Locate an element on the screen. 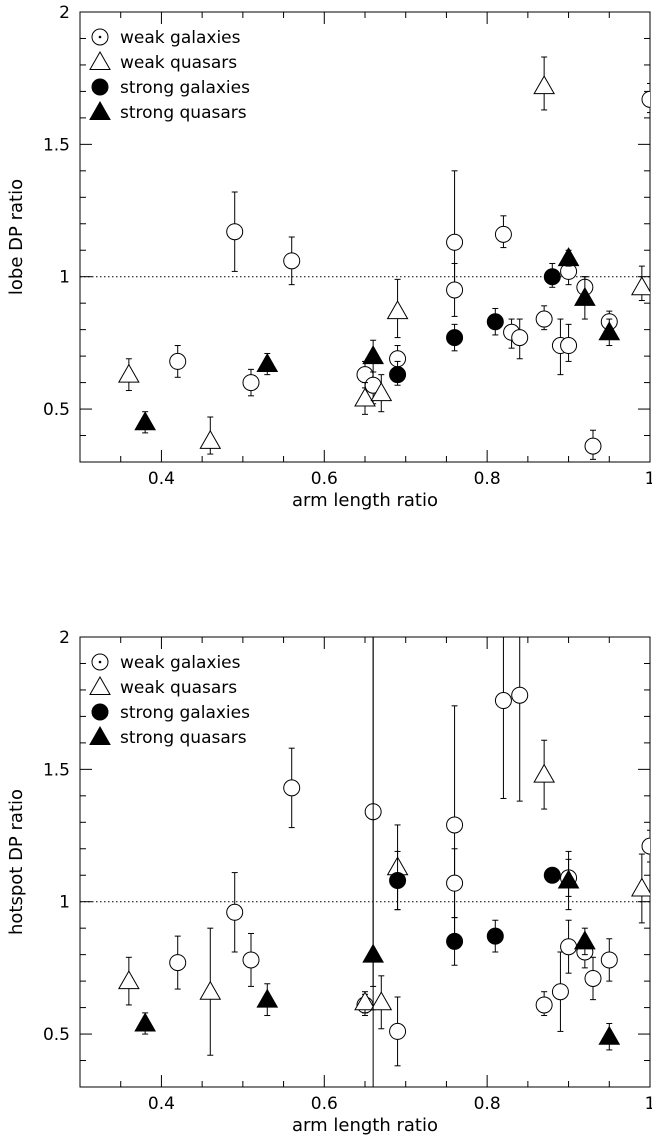 The height and width of the screenshot is (1143, 652). y-axis-label: lobe DP ratio is located at coordinates (16, 237).